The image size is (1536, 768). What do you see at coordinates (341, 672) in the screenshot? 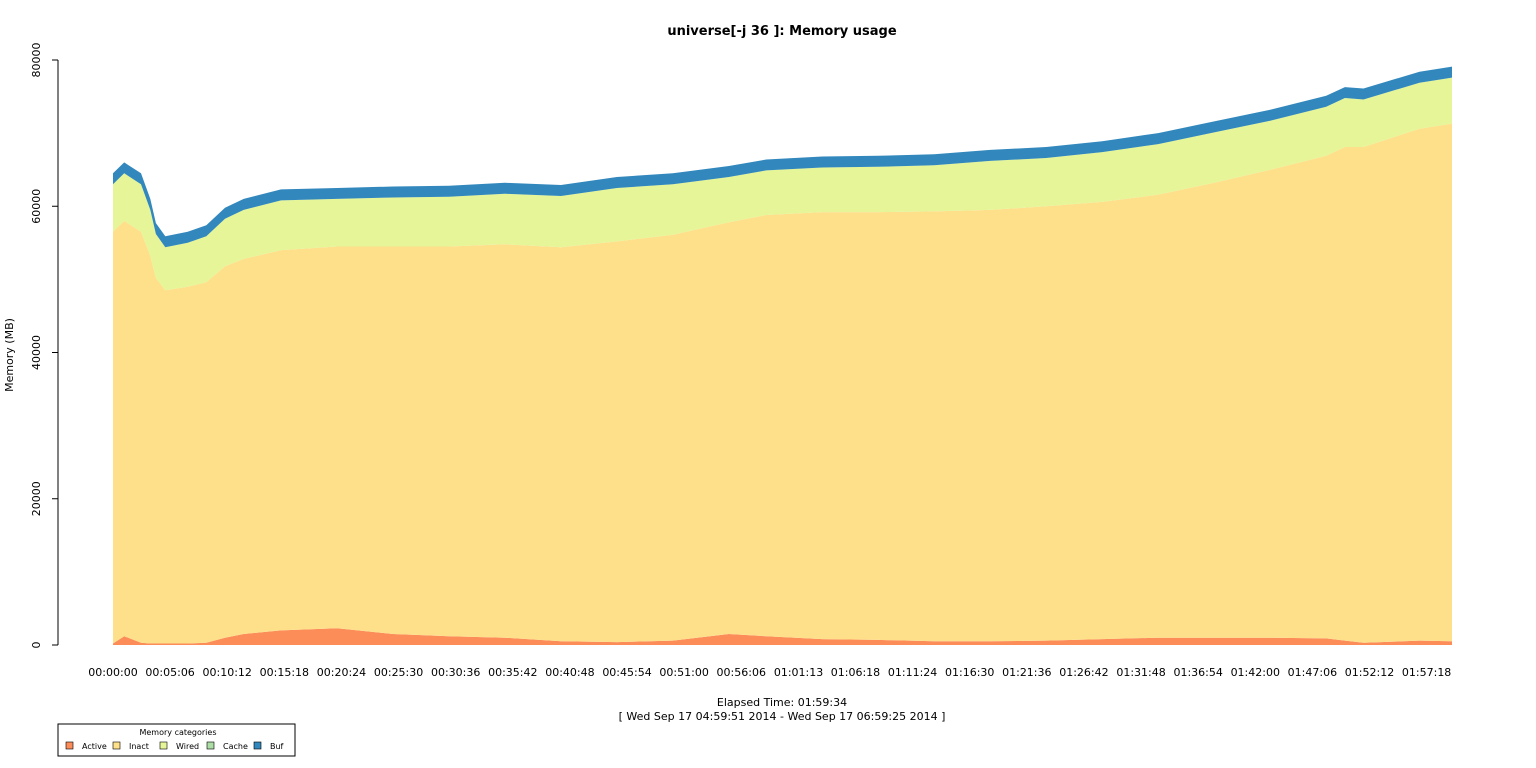
I see `x-tick-label: 00:20:24` at bounding box center [341, 672].